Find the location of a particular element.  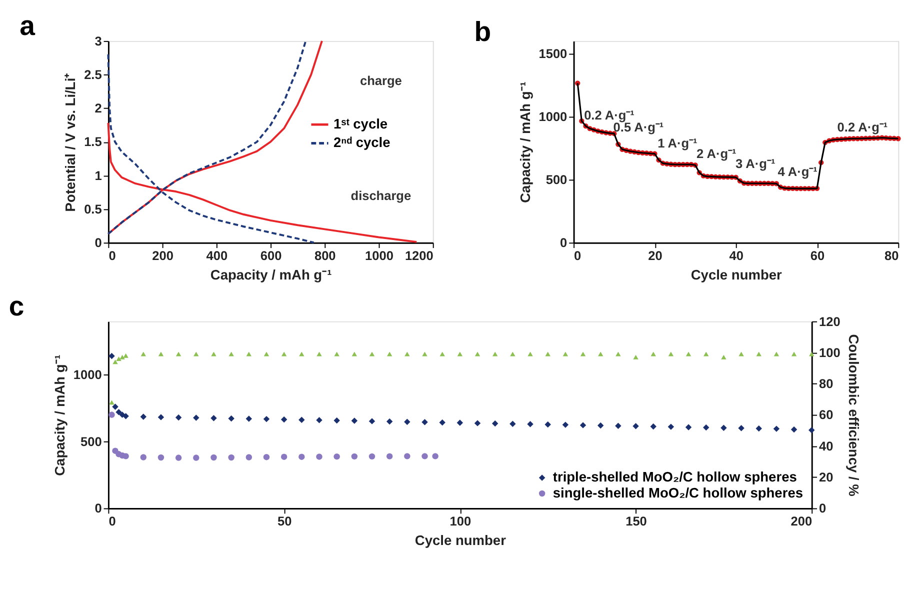

annotation: discharge is located at coordinates (381, 196).